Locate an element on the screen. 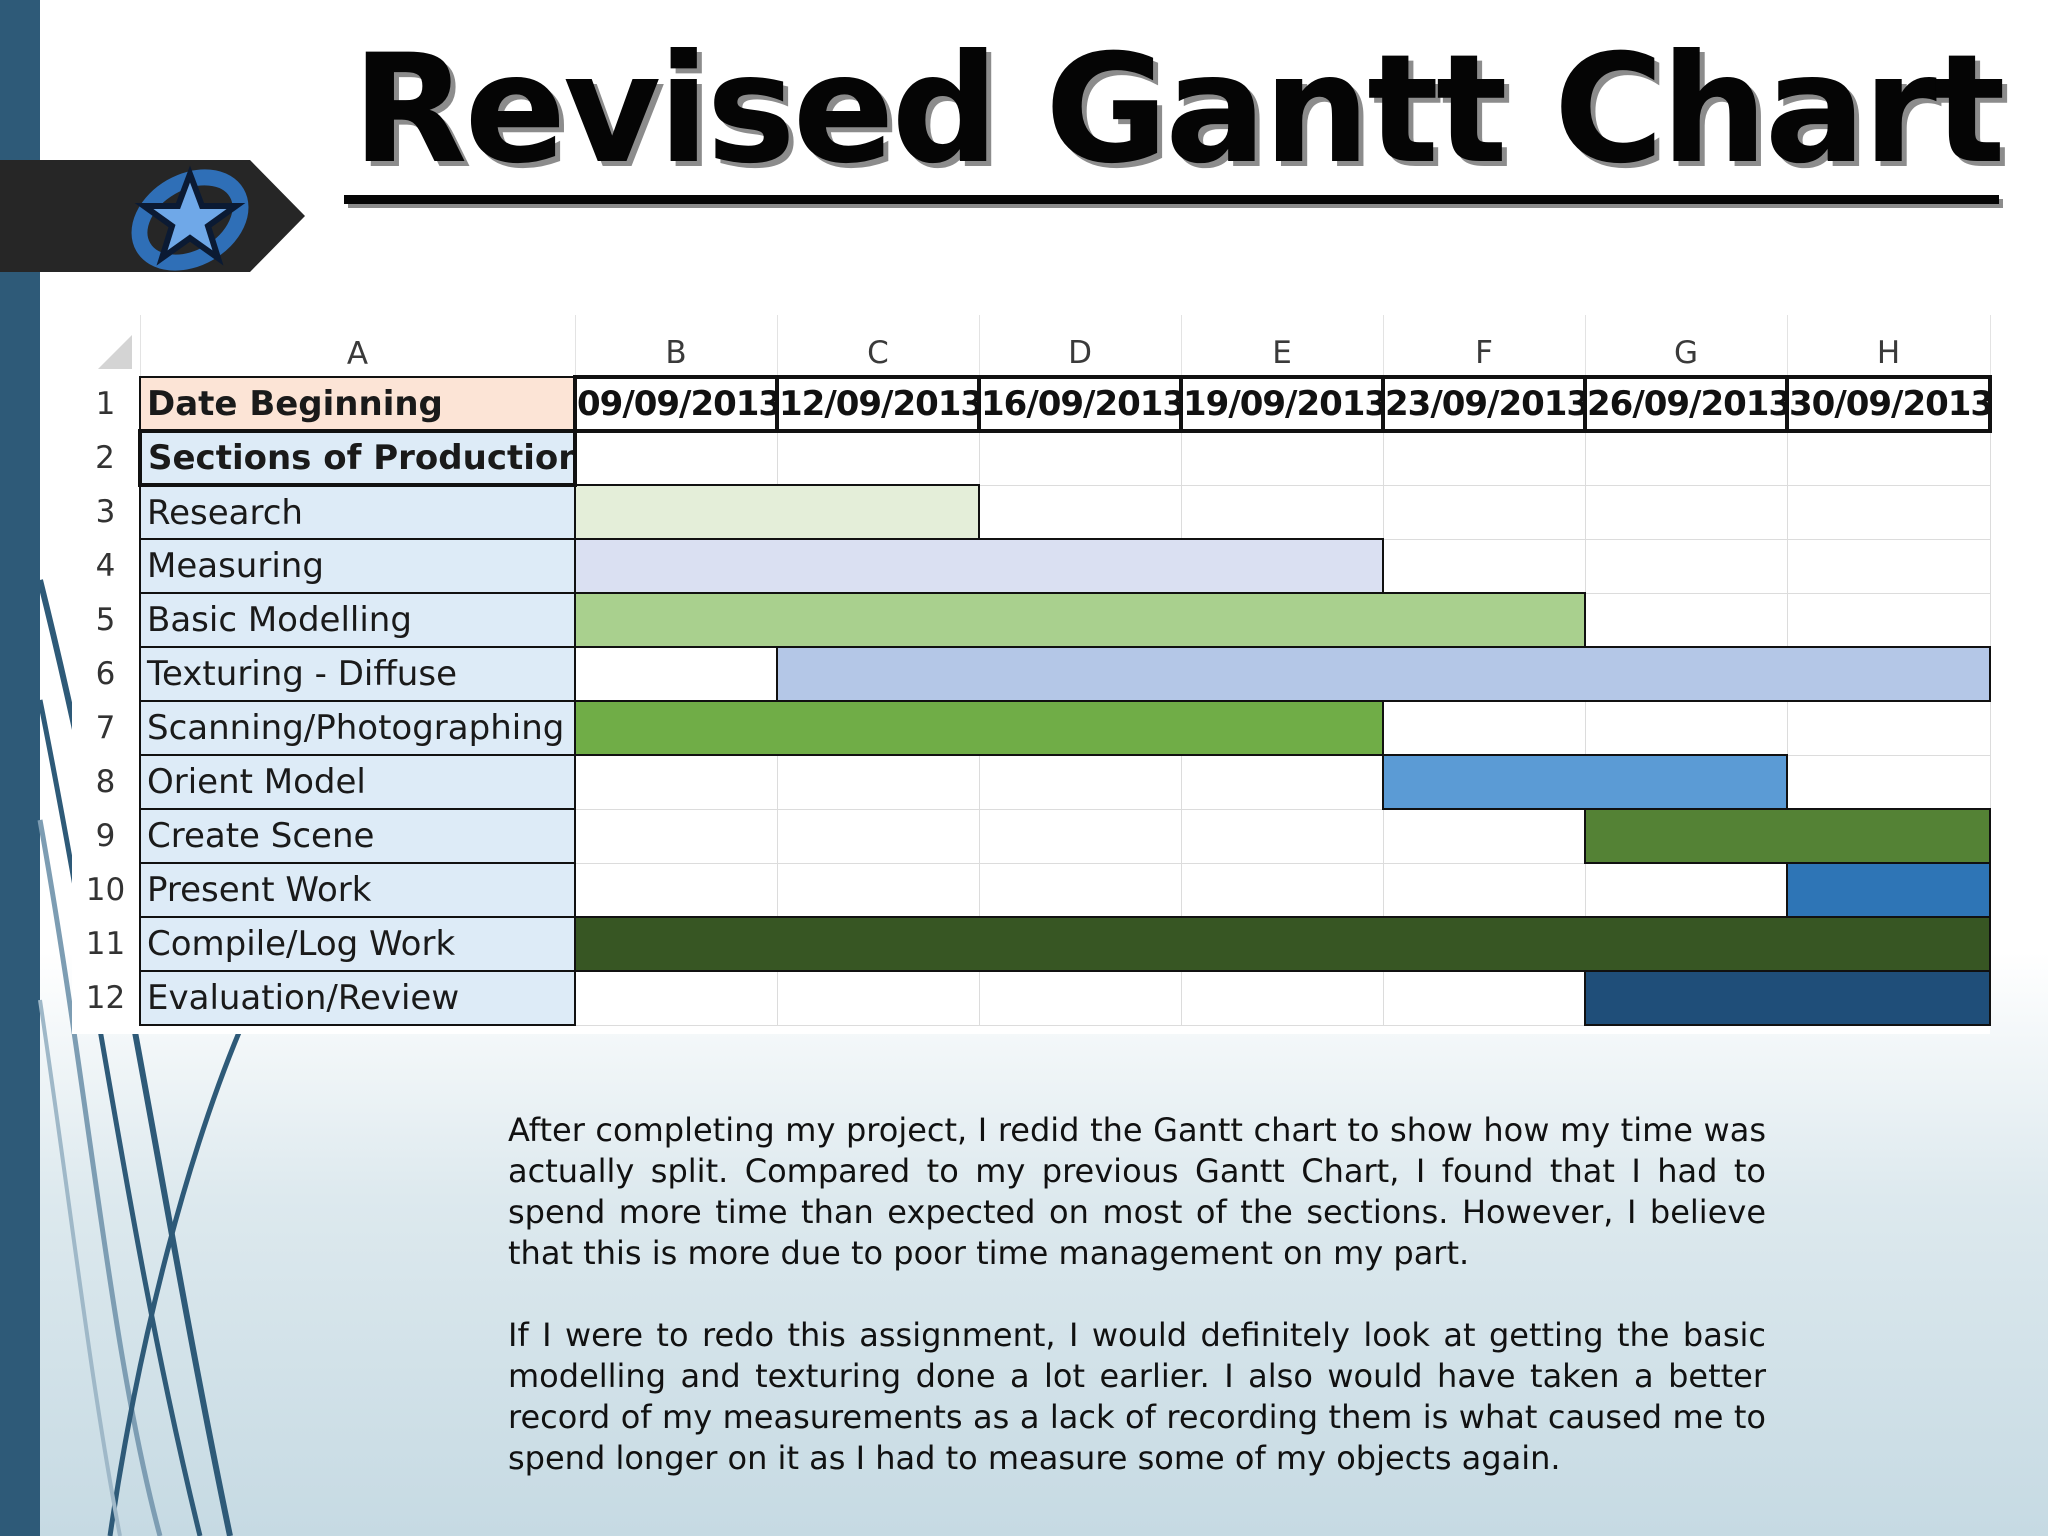  star-swoosh-icon is located at coordinates (190, 218).